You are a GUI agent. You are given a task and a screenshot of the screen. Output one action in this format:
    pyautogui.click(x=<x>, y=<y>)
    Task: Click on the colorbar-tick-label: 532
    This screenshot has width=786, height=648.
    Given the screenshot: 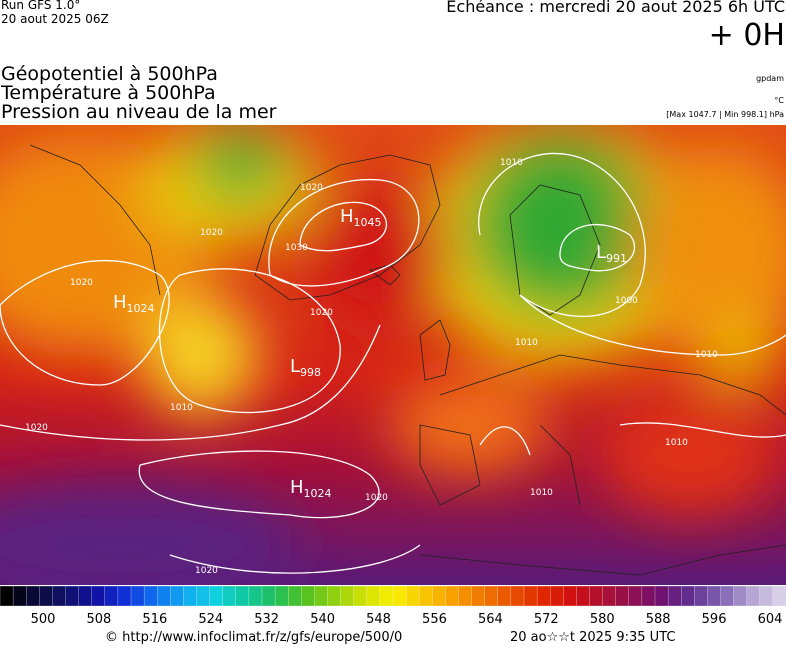 What is the action you would take?
    pyautogui.click(x=266, y=618)
    